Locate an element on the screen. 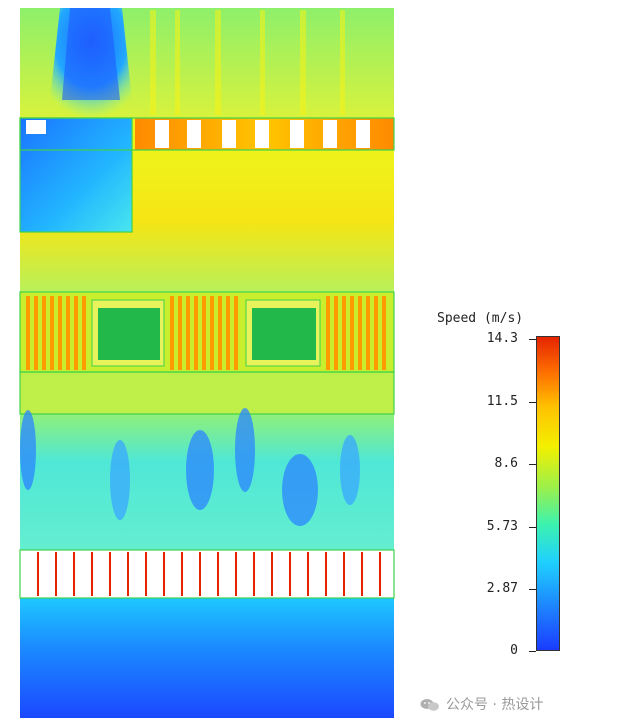 Image resolution: width=621 pixels, height=723 pixels. legend-tick: 5.73 is located at coordinates (502, 526).